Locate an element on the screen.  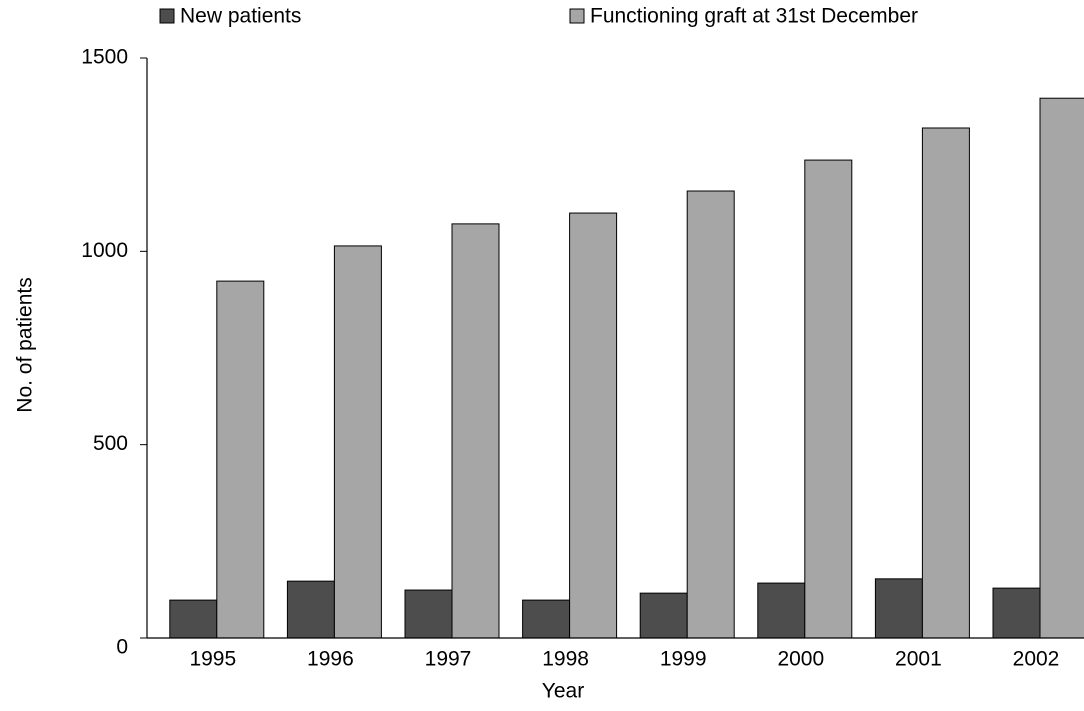
x-tick-label: 1995 is located at coordinates (212, 659).